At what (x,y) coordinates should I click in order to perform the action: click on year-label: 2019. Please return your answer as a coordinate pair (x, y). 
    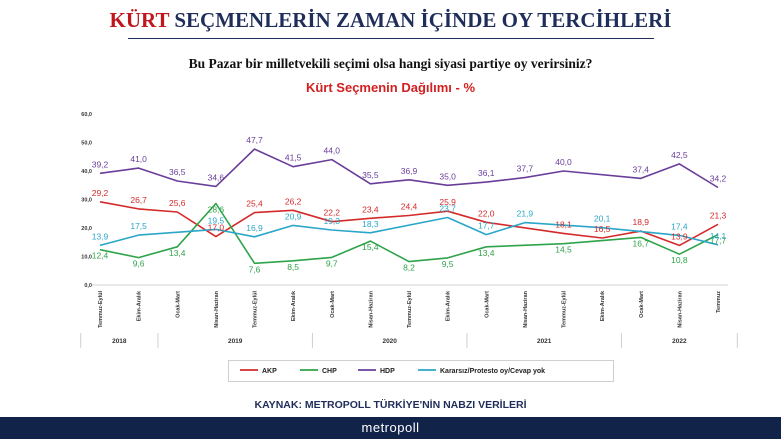
    Looking at the image, I should click on (235, 341).